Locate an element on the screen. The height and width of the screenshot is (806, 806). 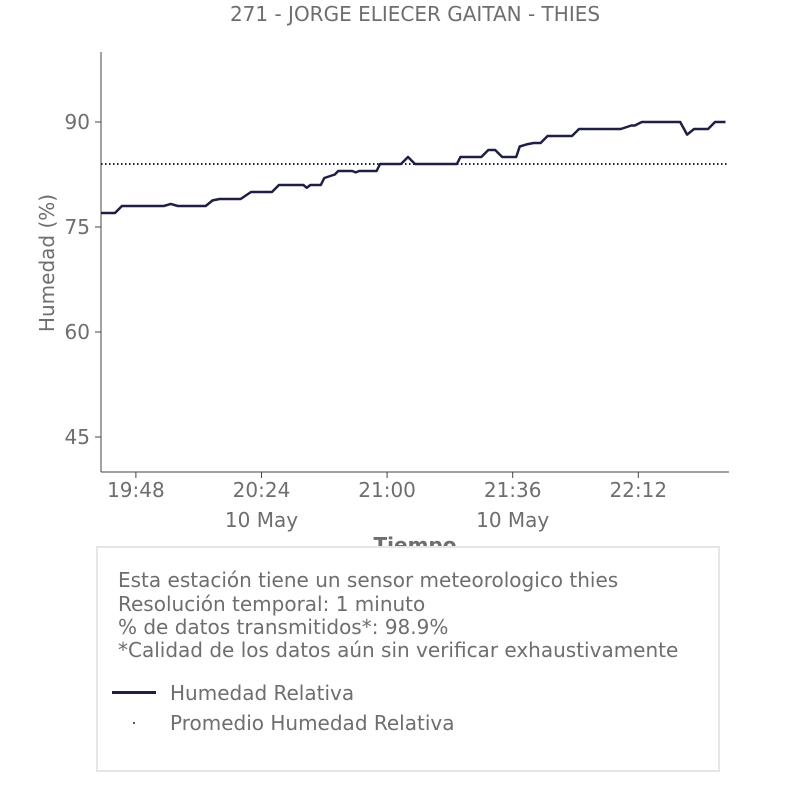
y-axis-label: Humedad (%) is located at coordinates (47, 263).